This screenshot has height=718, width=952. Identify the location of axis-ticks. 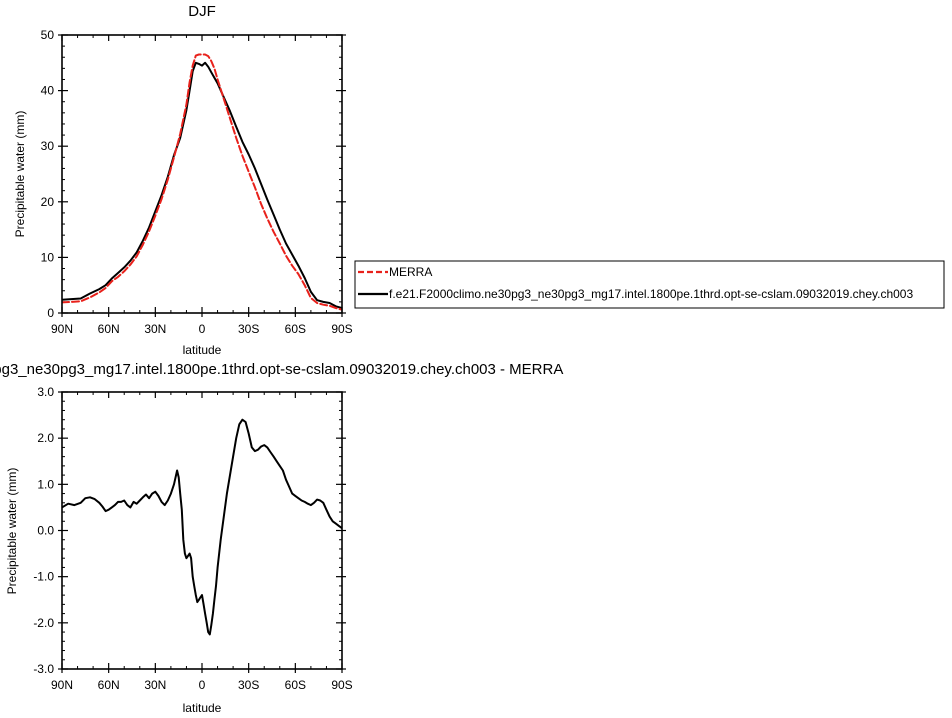
(202, 532).